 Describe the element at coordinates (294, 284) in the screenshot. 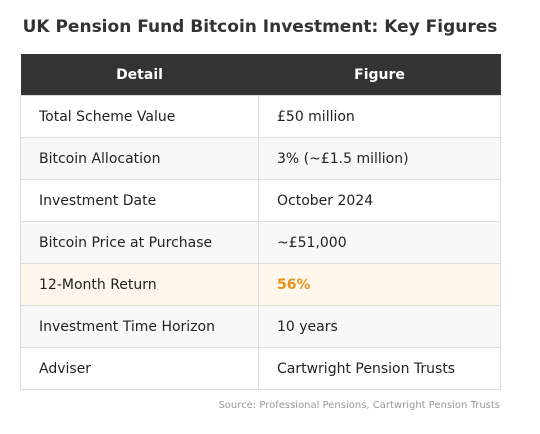

I see `return-value: 56%` at that location.